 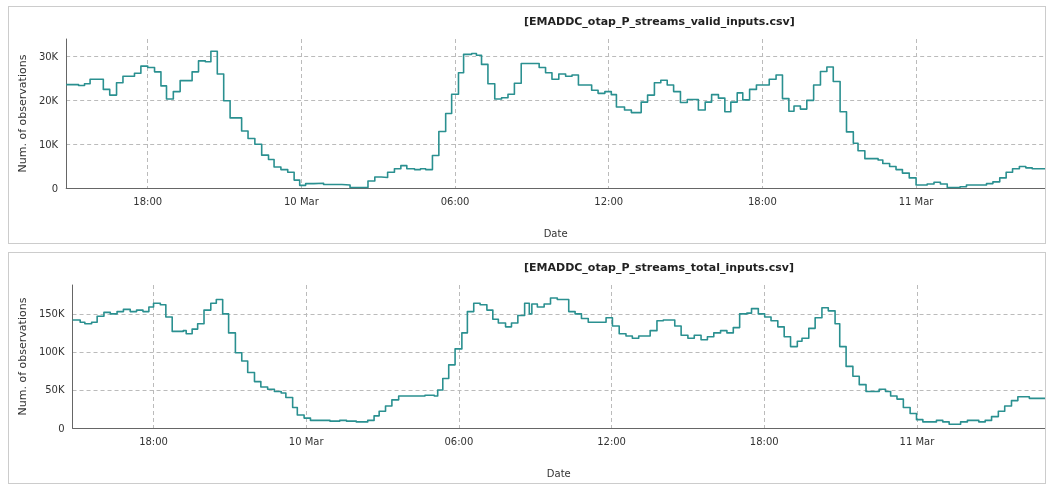 What do you see at coordinates (659, 267) in the screenshot?
I see `chart-title: [EMADDC_otap_P_streams_total_inputs.csv]` at bounding box center [659, 267].